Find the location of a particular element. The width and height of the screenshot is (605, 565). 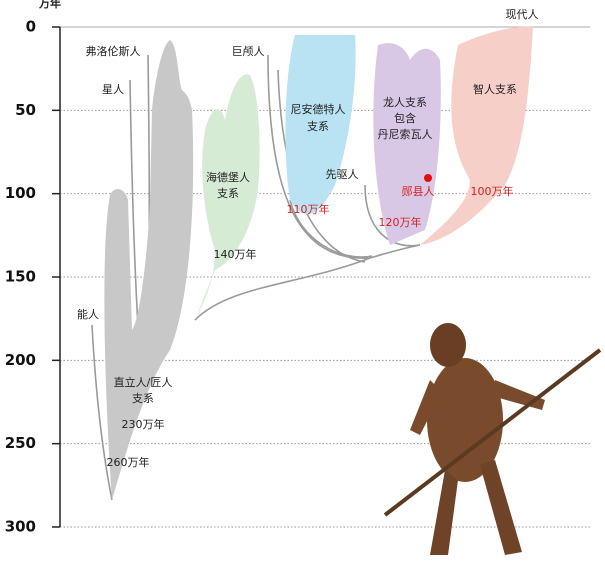

label: 直立人/匠人 is located at coordinates (143, 382).